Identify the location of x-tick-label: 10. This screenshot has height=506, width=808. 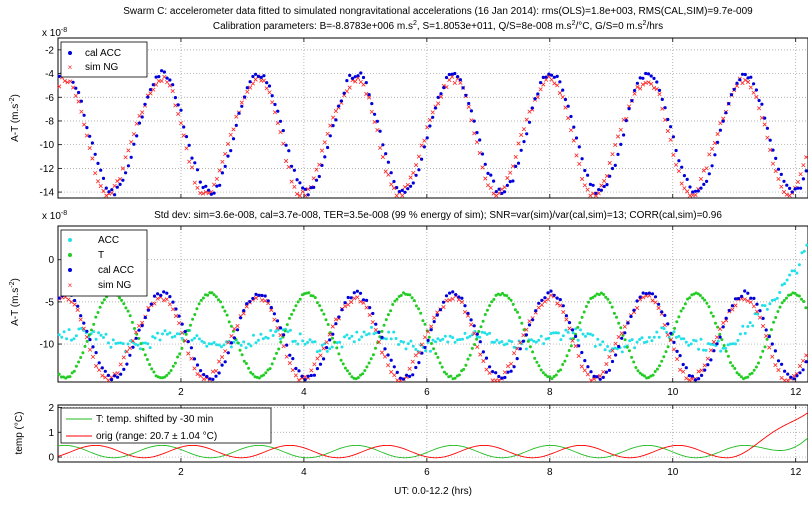
(673, 392).